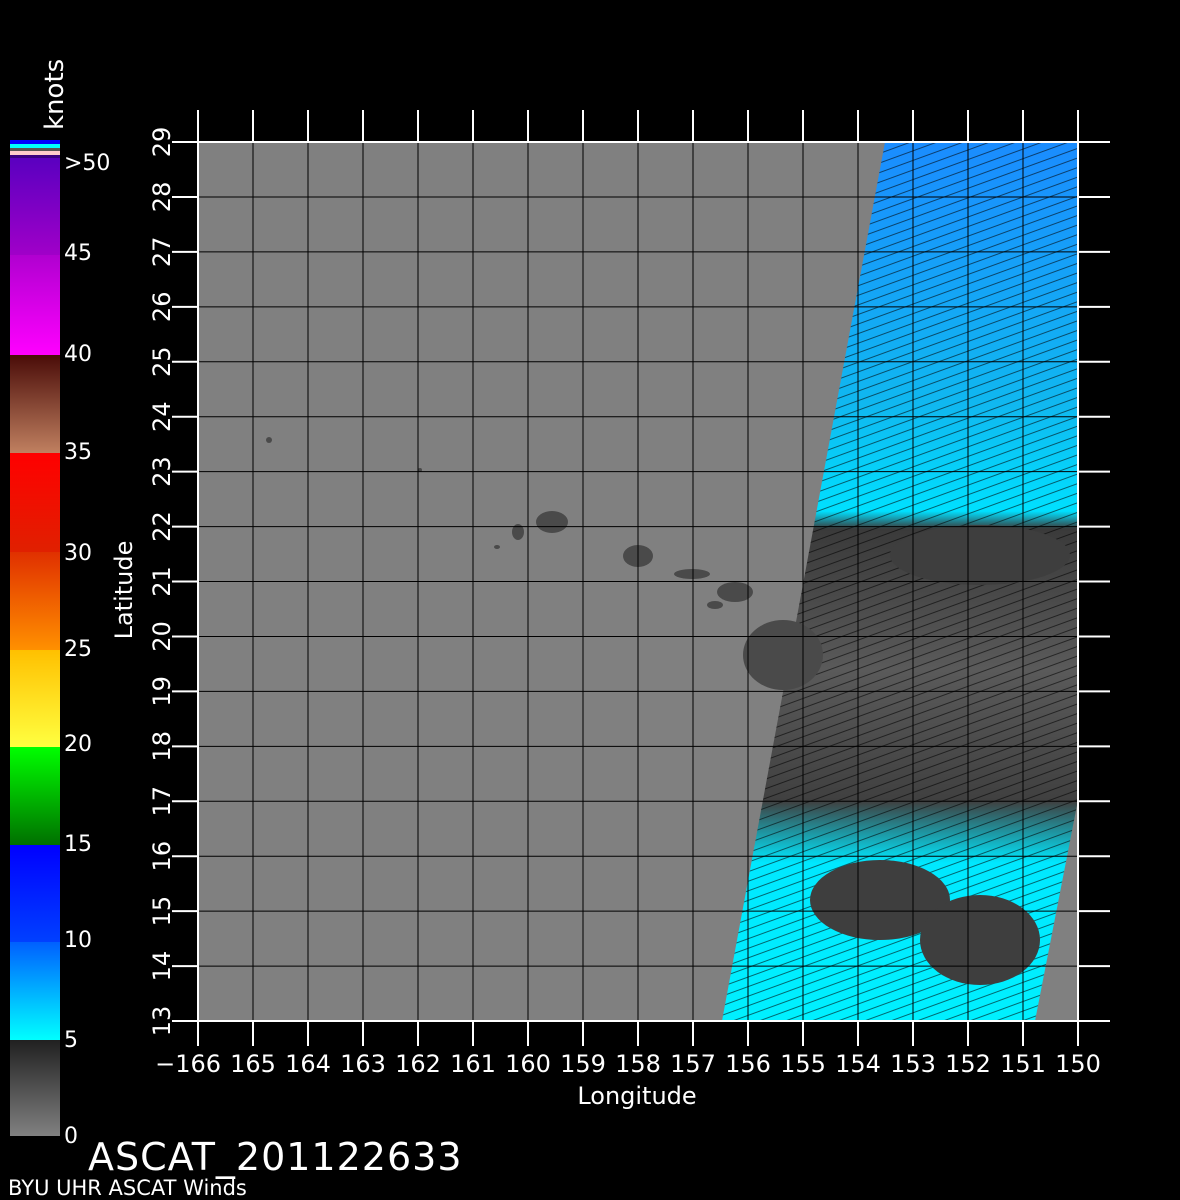 The width and height of the screenshot is (1180, 1200). I want to click on island-kauai, so click(552, 522).